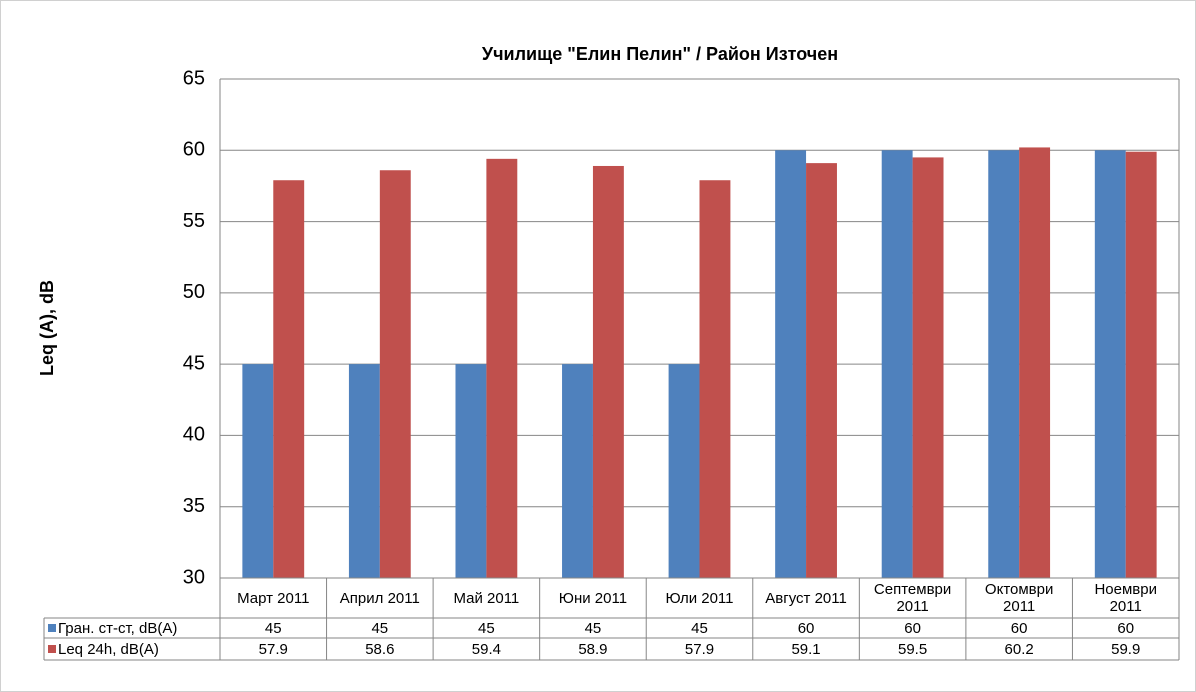  I want to click on x-tick-label-box: Април 2011, so click(379, 598).